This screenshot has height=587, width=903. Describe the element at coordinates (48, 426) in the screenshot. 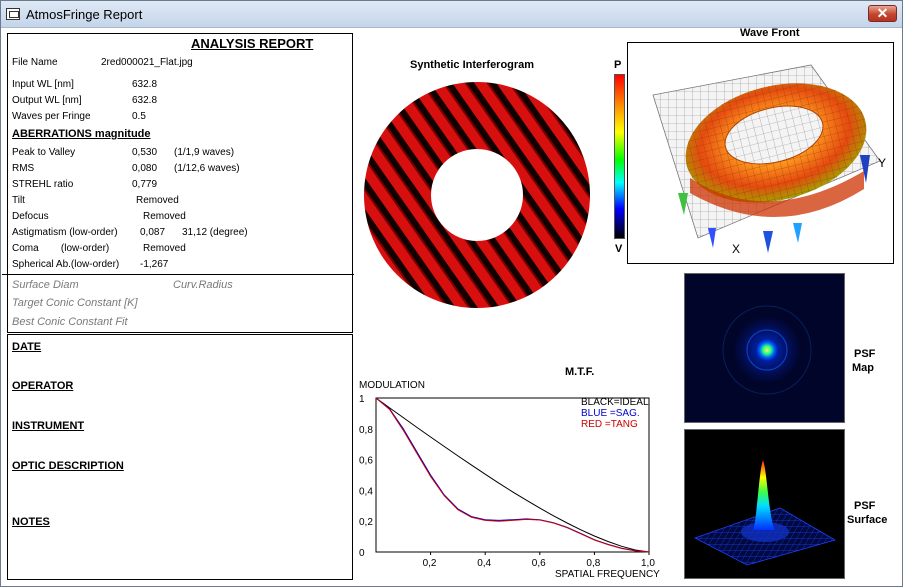

I see `instrument-label: INSTRUMENT` at that location.